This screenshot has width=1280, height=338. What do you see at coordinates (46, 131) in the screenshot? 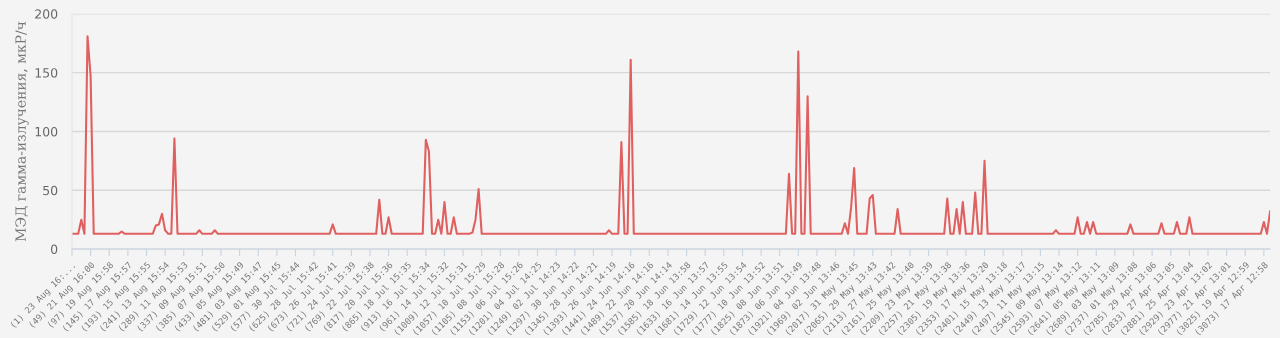
I see `y-tick-label: 100` at bounding box center [46, 131].